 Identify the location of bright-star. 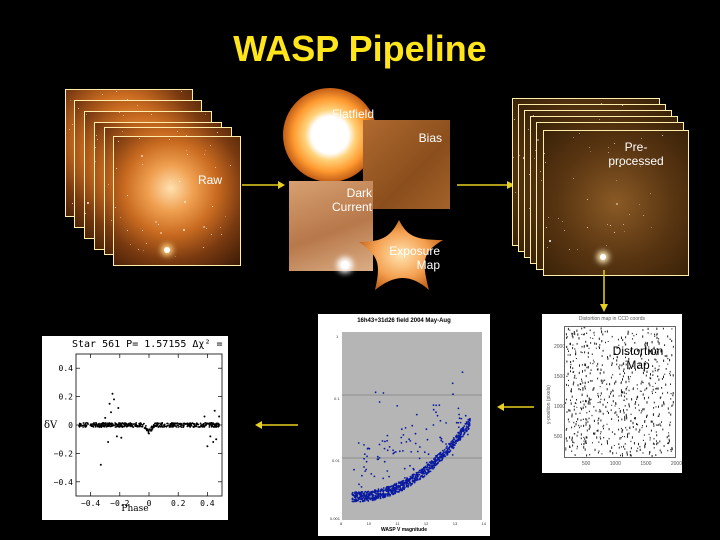
(345, 265).